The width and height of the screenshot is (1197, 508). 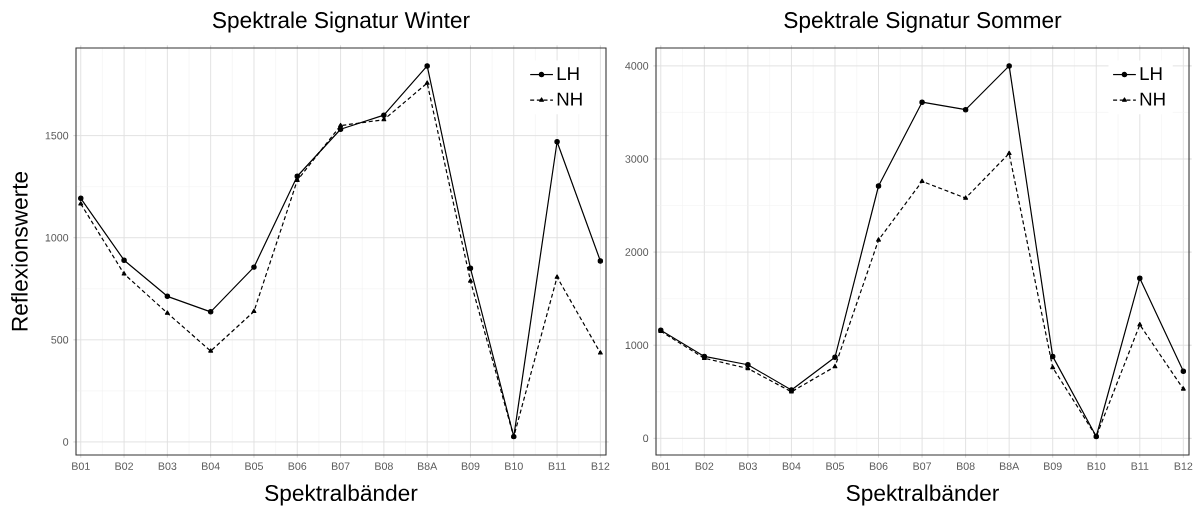 I want to click on y-axis-title: Reflexionswerte, so click(x=19, y=251).